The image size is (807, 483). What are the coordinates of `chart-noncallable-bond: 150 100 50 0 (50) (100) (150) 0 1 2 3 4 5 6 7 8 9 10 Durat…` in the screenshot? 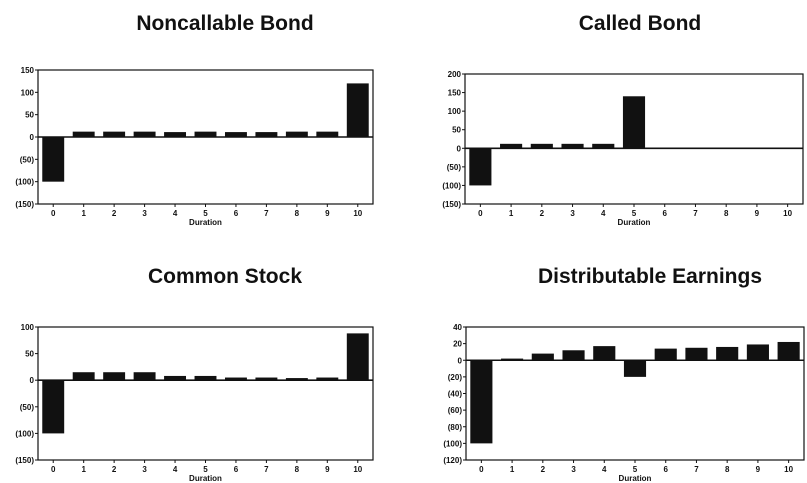 It's located at (194, 146).